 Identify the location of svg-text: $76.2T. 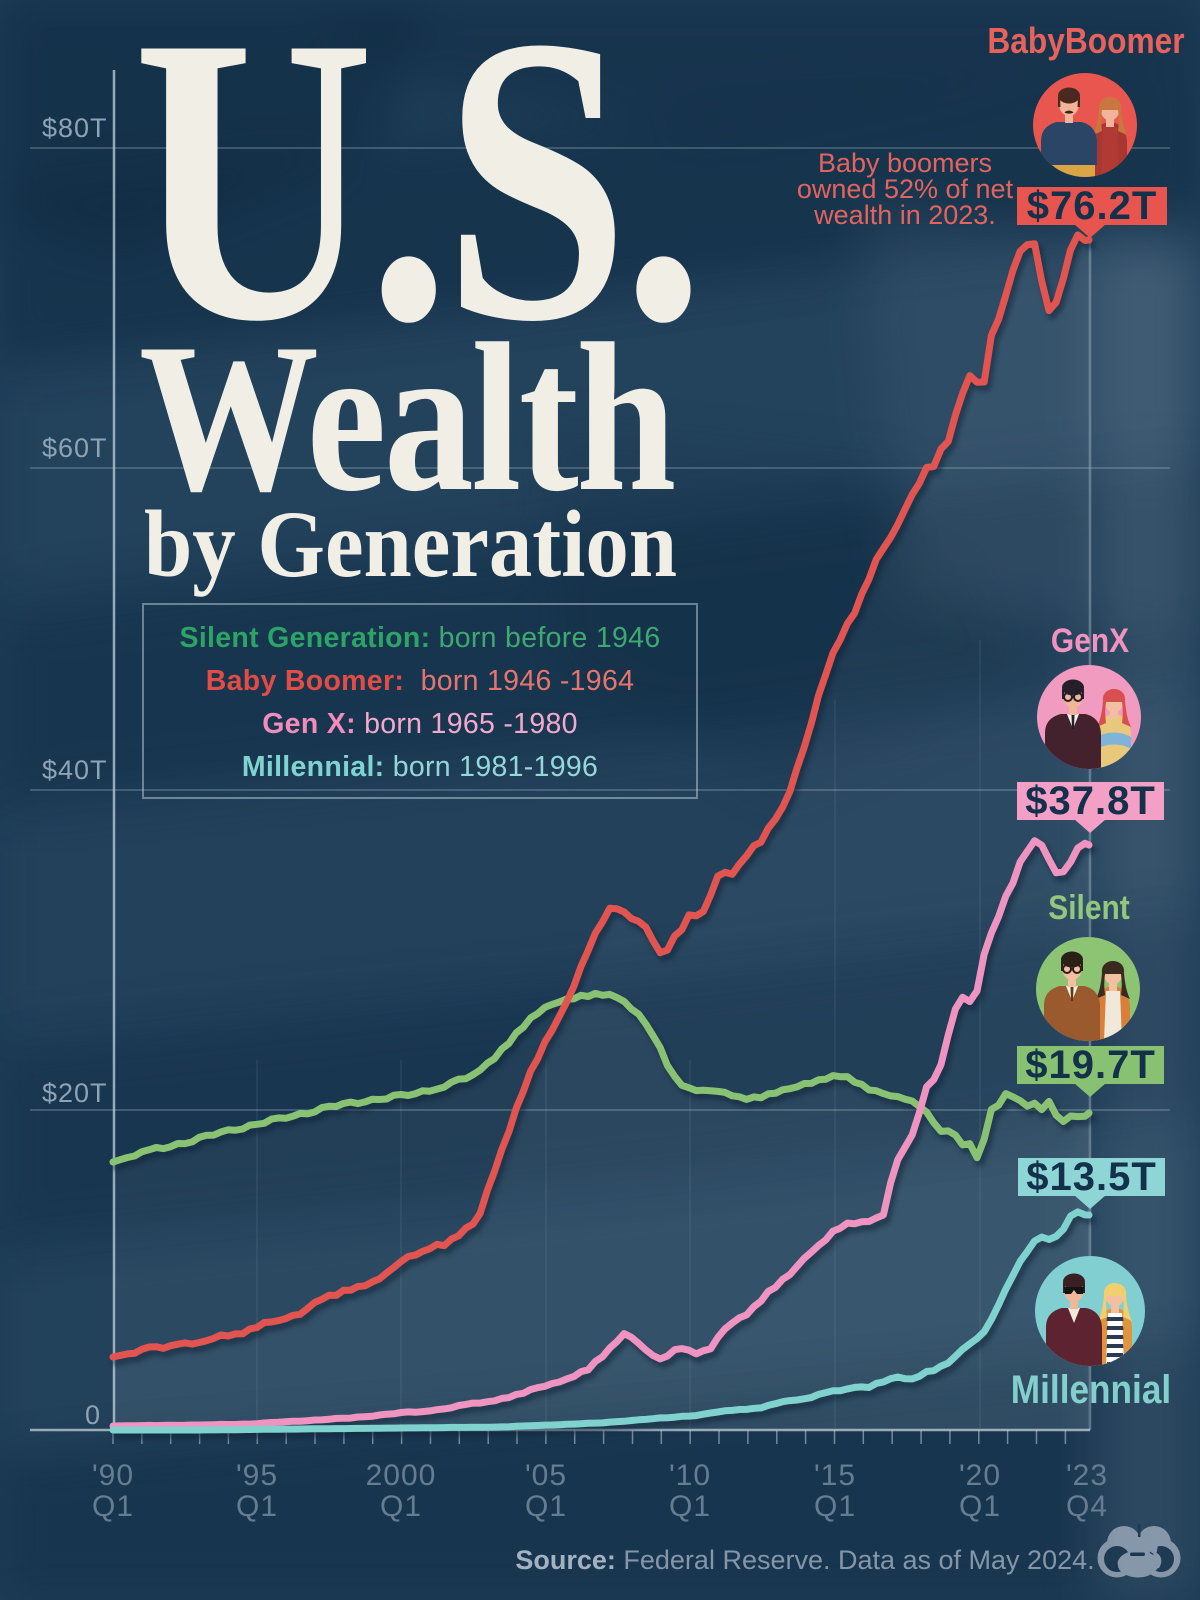
(1092, 206).